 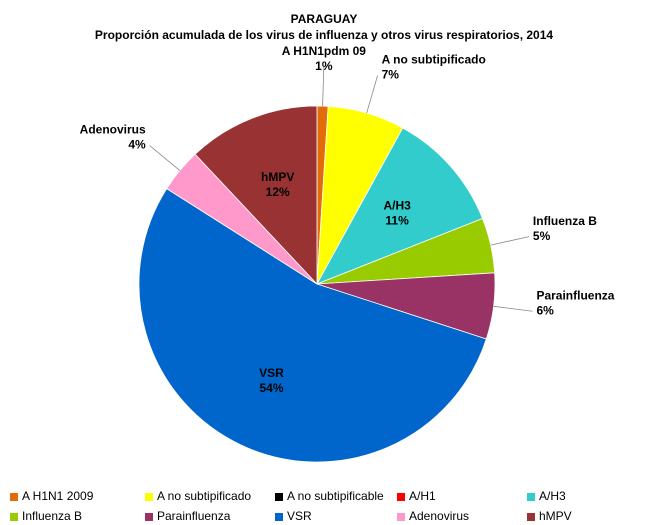 I want to click on slice-label: Parainfluenza, so click(x=575, y=295).